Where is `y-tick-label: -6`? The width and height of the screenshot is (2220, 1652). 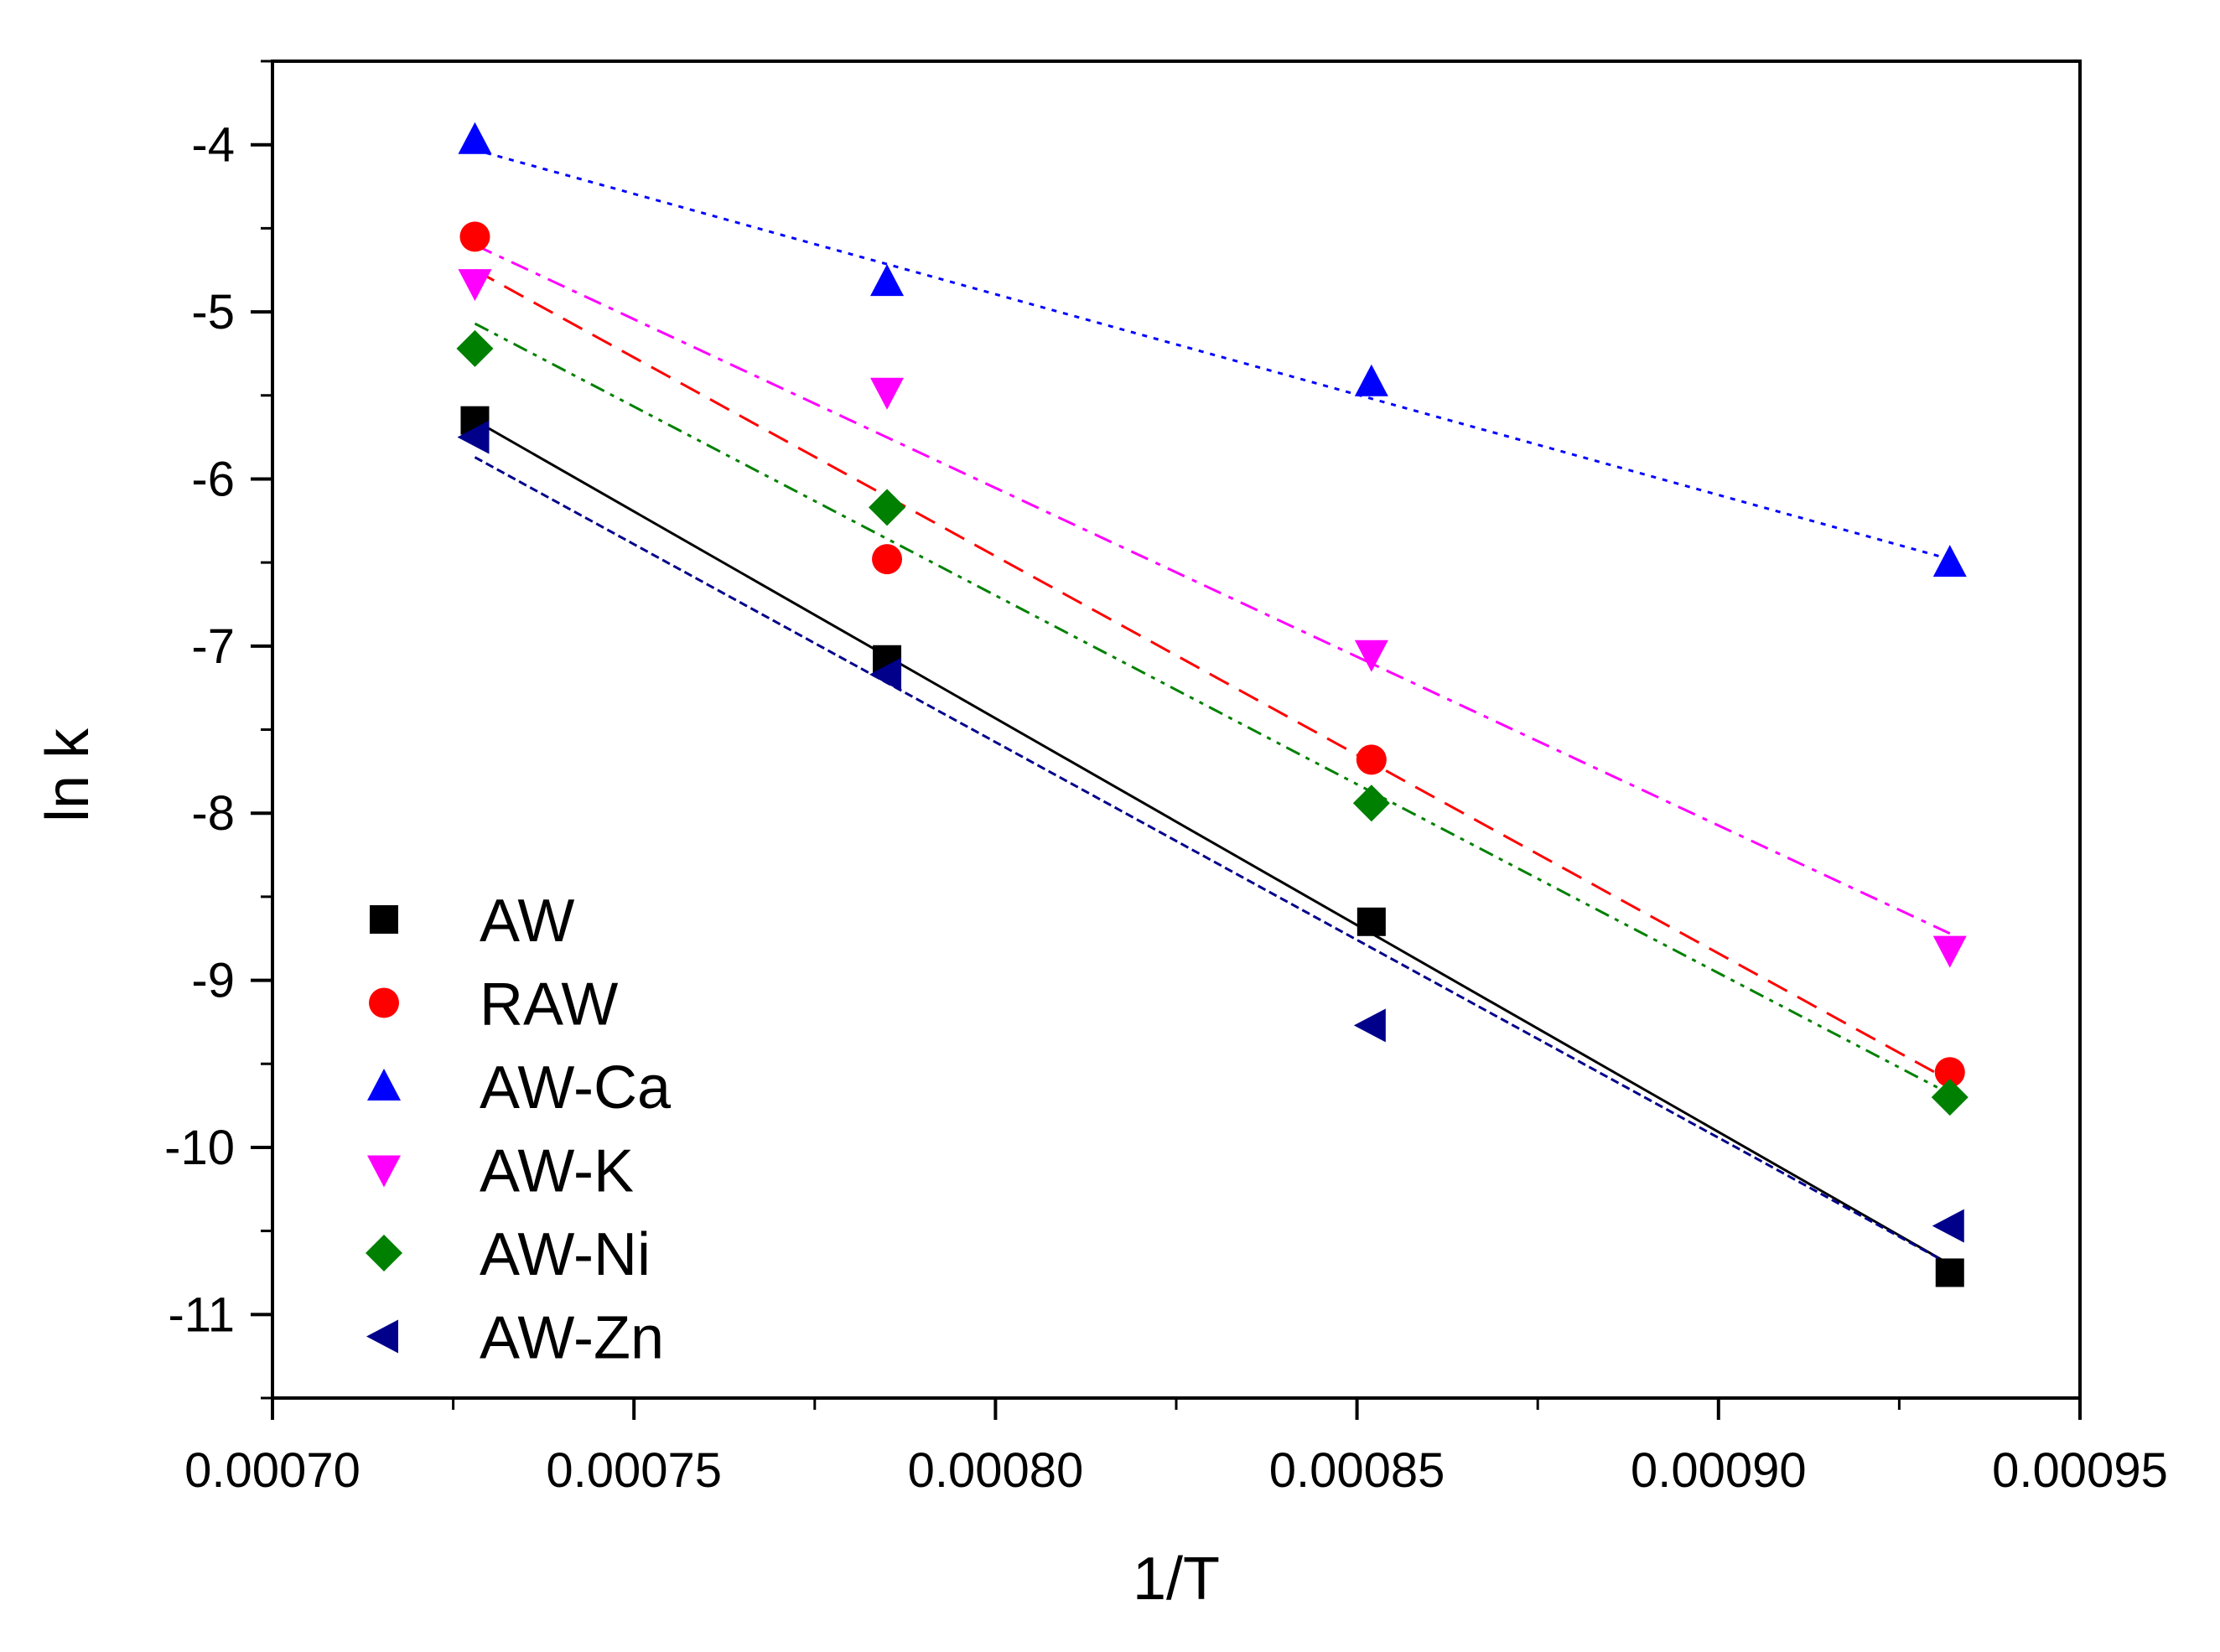 y-tick-label: -6 is located at coordinates (213, 479).